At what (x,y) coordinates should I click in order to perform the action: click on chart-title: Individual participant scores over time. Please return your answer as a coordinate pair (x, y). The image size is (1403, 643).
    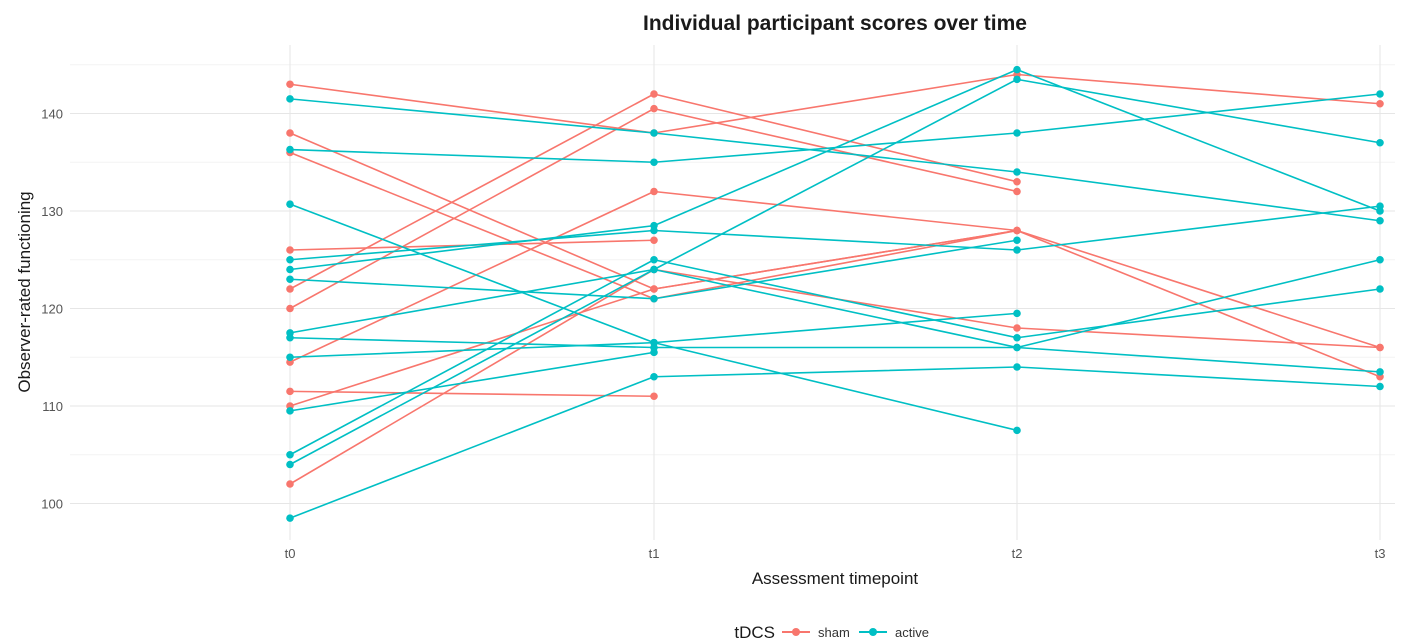
    Looking at the image, I should click on (835, 23).